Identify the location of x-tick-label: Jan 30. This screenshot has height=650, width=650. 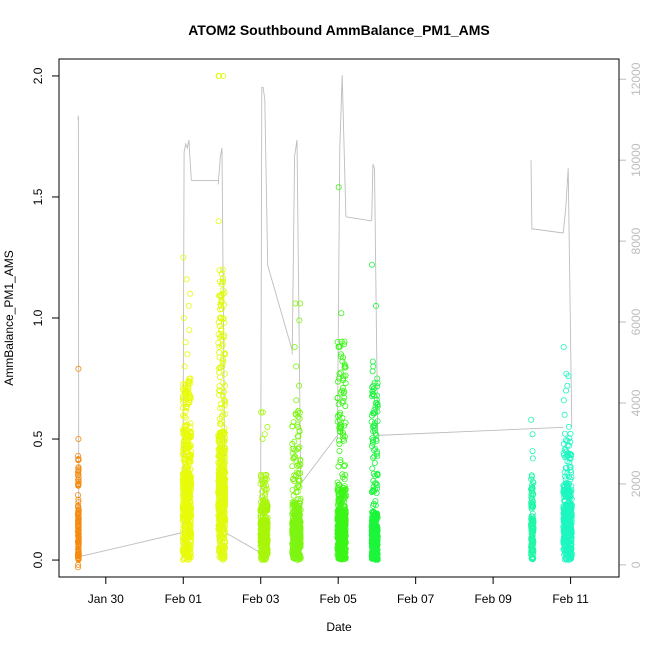
(106, 599).